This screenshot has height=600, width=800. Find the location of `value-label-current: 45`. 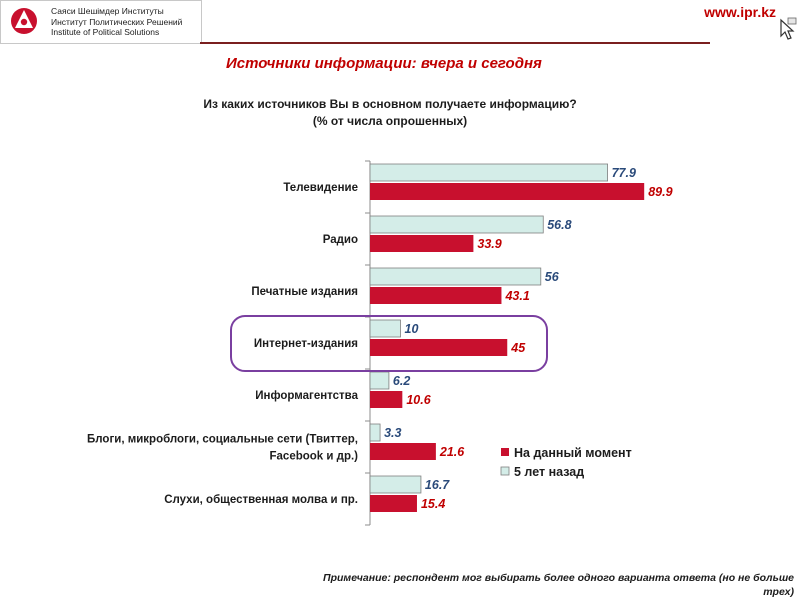

value-label-current: 45 is located at coordinates (518, 348).